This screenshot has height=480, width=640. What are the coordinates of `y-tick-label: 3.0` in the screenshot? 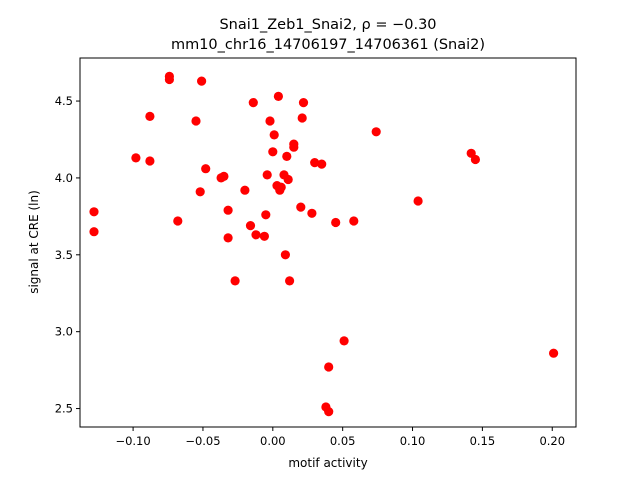 It's located at (64, 332).